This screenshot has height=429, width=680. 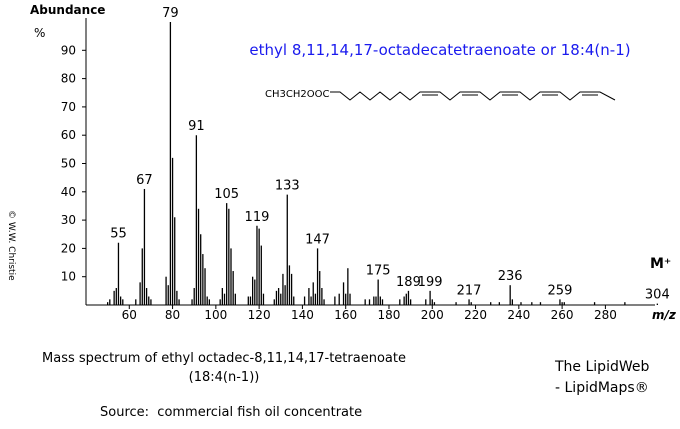 I want to click on y-tick-label: 60, so click(x=68, y=135).